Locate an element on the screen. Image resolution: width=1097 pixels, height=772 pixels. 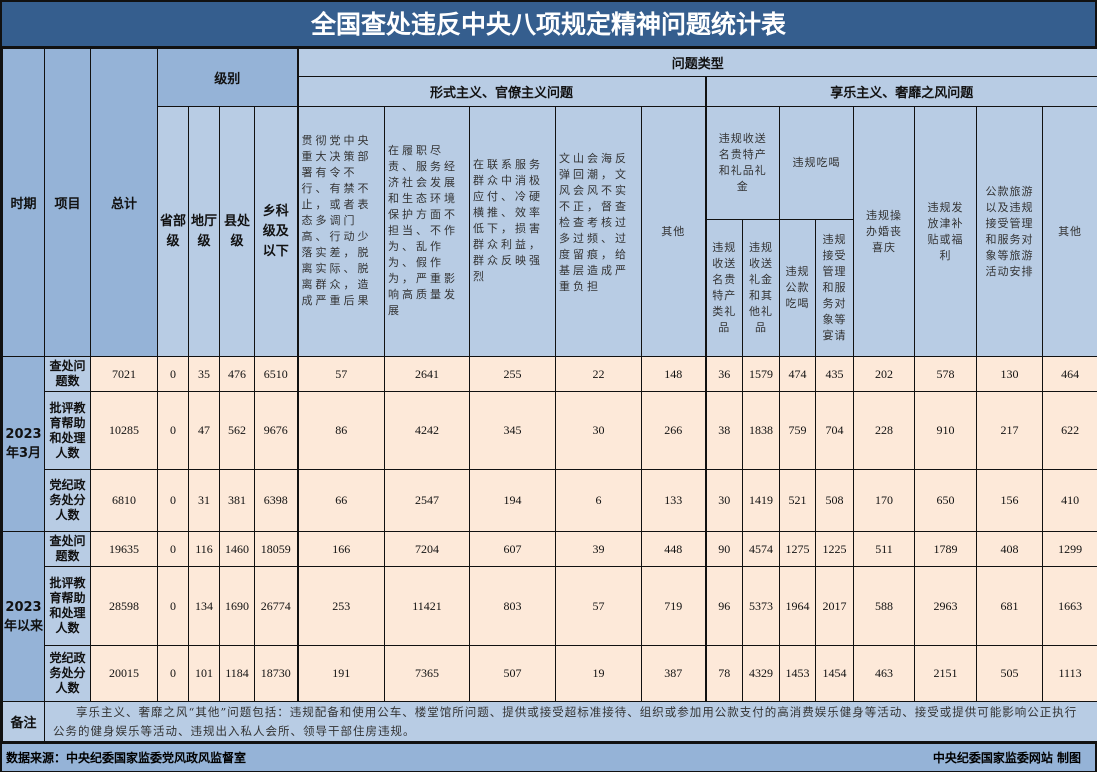
value-cell: 47 is located at coordinates (204, 430).